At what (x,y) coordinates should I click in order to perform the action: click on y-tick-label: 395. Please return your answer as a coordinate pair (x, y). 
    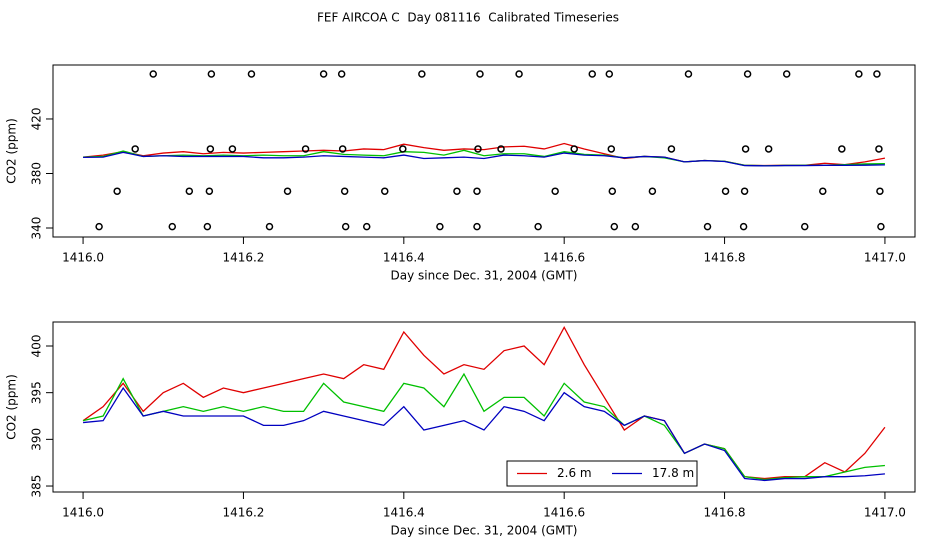
    Looking at the image, I should click on (37, 392).